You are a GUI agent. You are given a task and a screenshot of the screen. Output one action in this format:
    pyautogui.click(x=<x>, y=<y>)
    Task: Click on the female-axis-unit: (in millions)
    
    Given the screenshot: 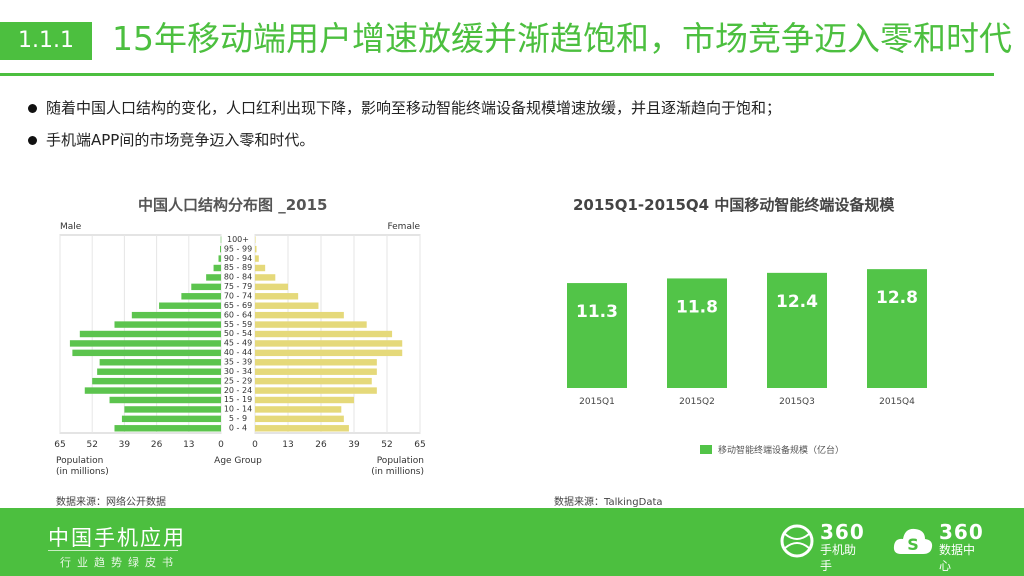 What is the action you would take?
    pyautogui.click(x=397, y=472)
    